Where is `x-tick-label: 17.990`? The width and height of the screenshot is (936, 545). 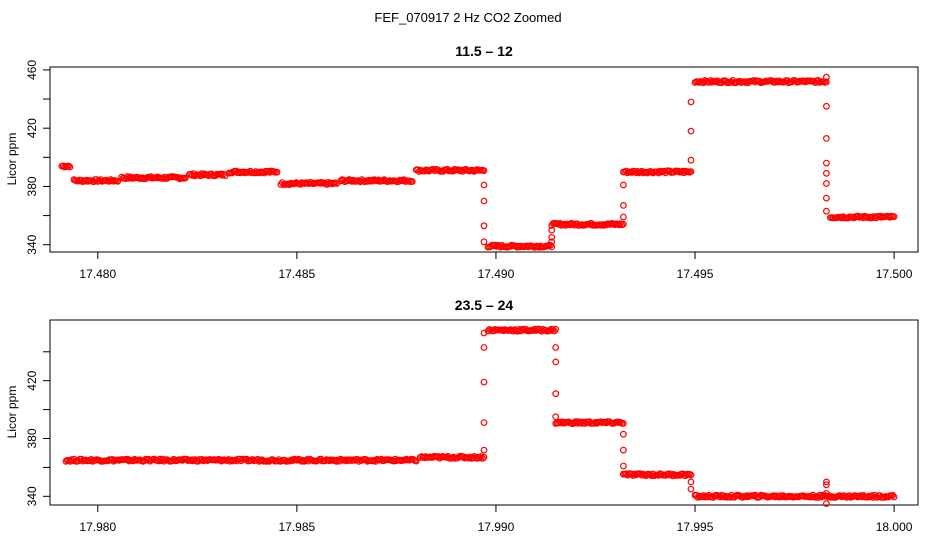 x-tick-label: 17.990 is located at coordinates (496, 527).